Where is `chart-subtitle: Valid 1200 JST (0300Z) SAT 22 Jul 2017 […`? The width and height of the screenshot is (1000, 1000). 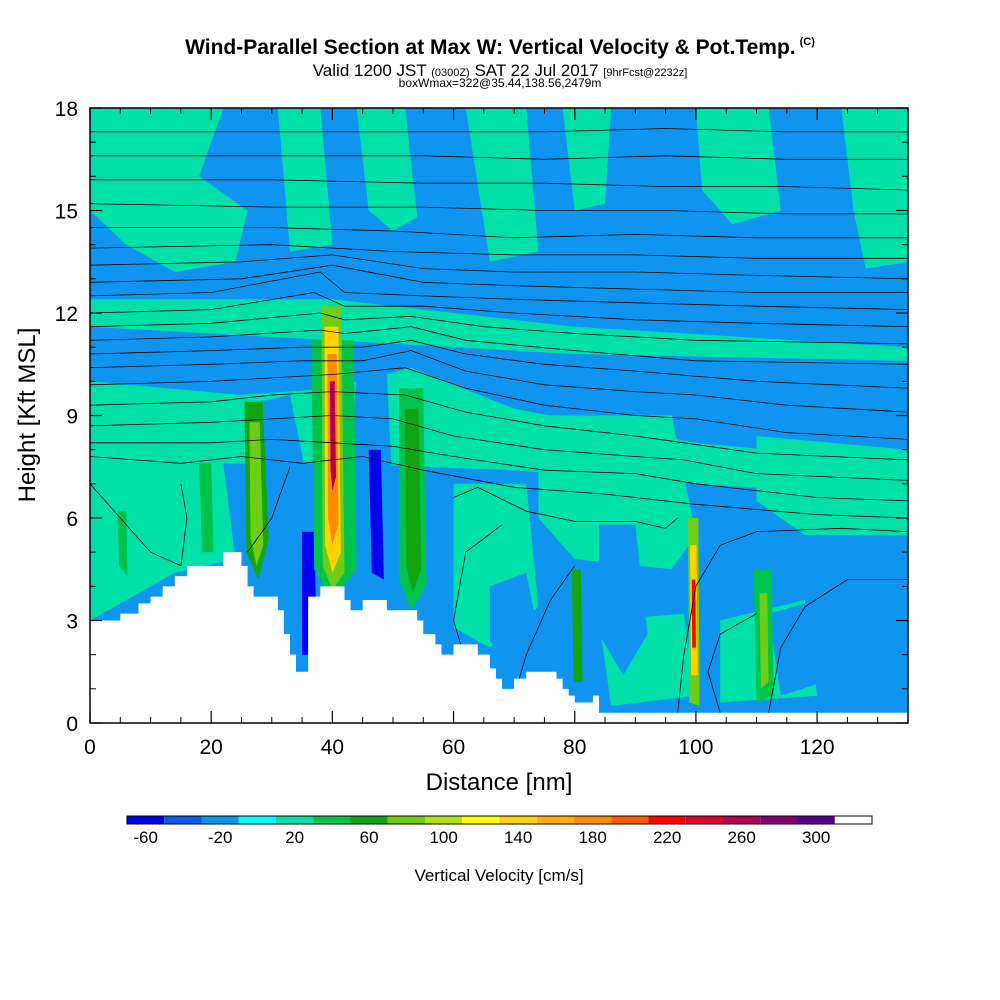 chart-subtitle: Valid 1200 JST (0300Z) SAT 22 Jul 2017 [… is located at coordinates (500, 71).